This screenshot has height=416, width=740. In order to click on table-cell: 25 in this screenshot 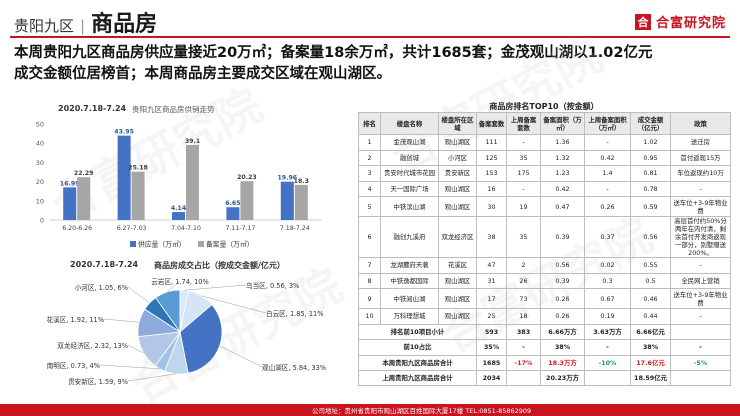, I will do `click(491, 316)`.